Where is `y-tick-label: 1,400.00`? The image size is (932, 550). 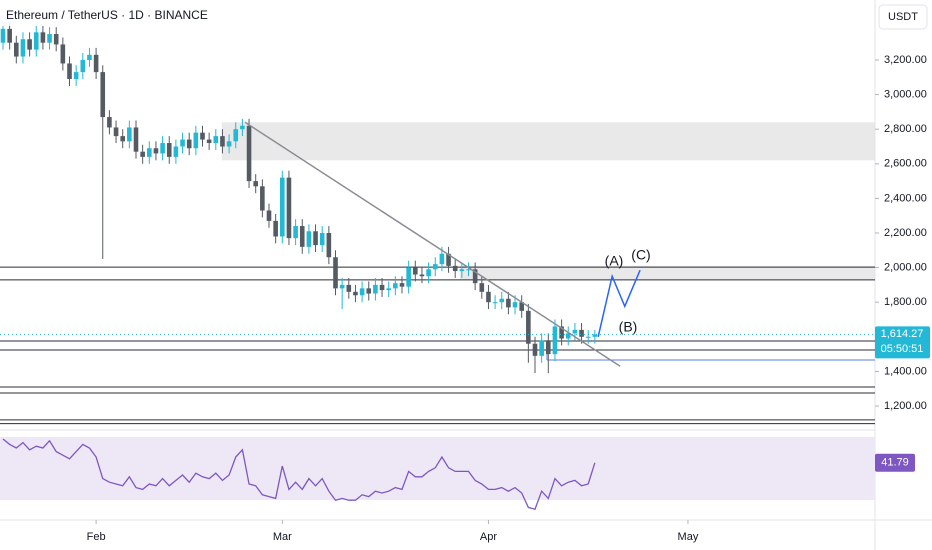
y-tick-label: 1,400.00 is located at coordinates (905, 371).